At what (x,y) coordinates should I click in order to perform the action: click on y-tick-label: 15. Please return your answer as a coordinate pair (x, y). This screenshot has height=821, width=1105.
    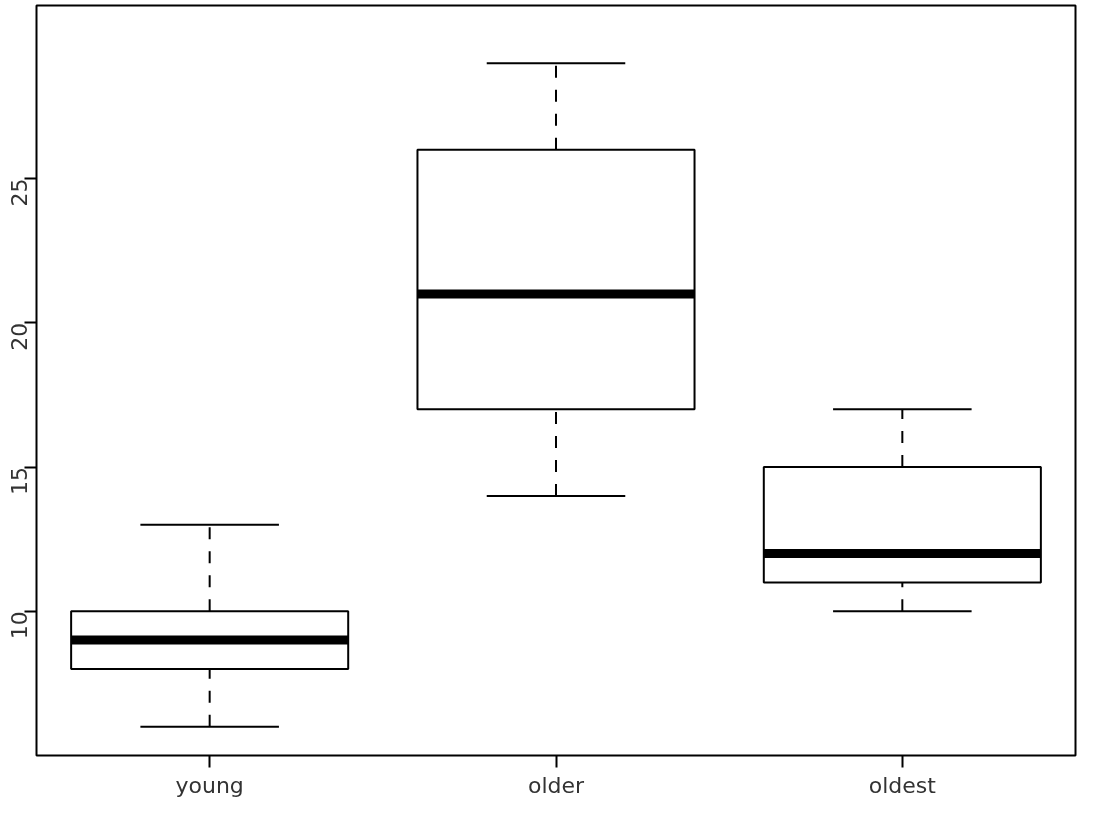
    Looking at the image, I should click on (20, 481).